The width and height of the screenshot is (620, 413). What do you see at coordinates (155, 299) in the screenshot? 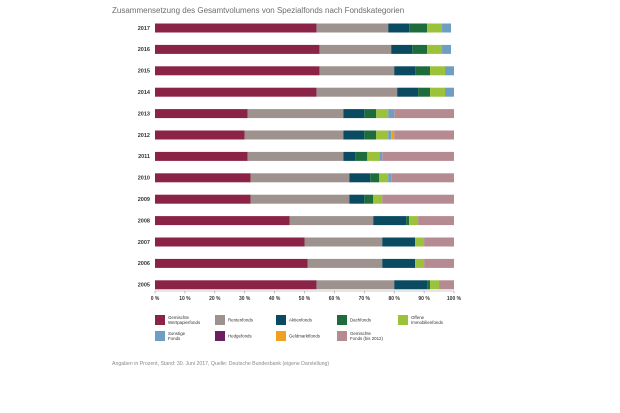
I see `x-tick-label: 0 %` at bounding box center [155, 299].